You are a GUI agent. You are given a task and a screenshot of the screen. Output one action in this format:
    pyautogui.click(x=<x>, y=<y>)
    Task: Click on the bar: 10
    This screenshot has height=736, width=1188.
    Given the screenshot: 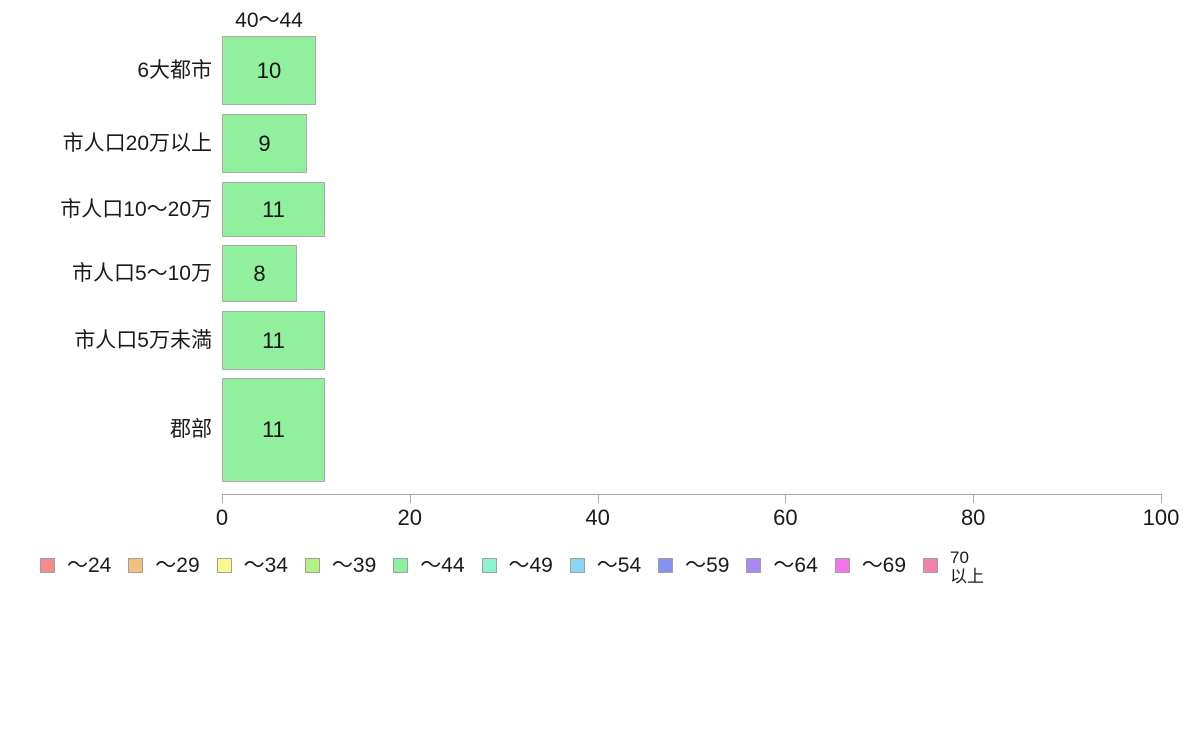 What is the action you would take?
    pyautogui.click(x=269, y=70)
    